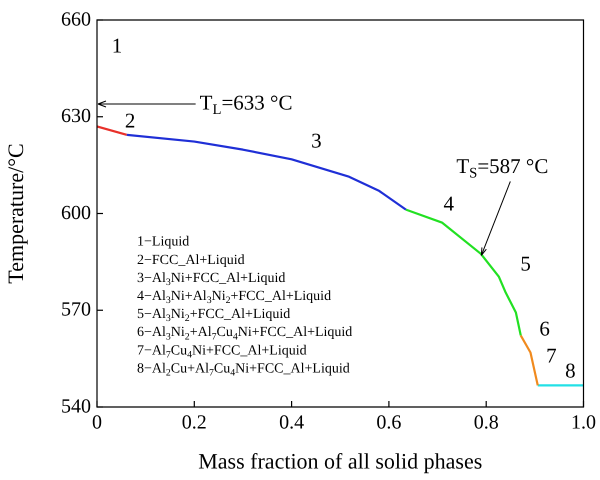 This screenshot has height=480, width=600. What do you see at coordinates (97, 422) in the screenshot?
I see `x-tick-label: 0` at bounding box center [97, 422].